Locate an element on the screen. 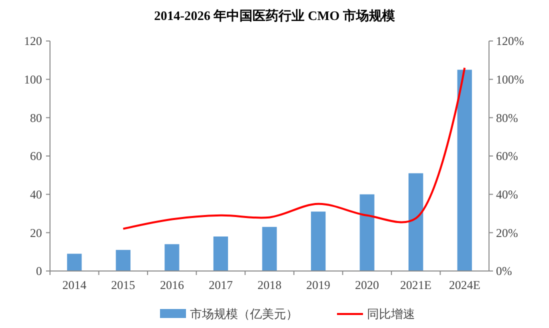 The height and width of the screenshot is (328, 549). y2-tick-label: 40% is located at coordinates (507, 195).